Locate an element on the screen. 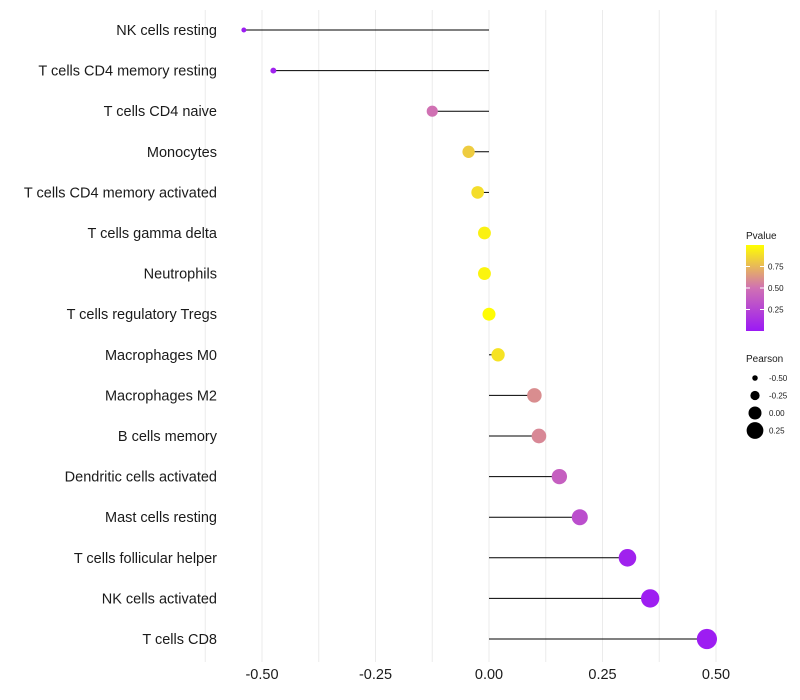 The height and width of the screenshot is (700, 800). size-legend-label: -0.50 is located at coordinates (778, 378).